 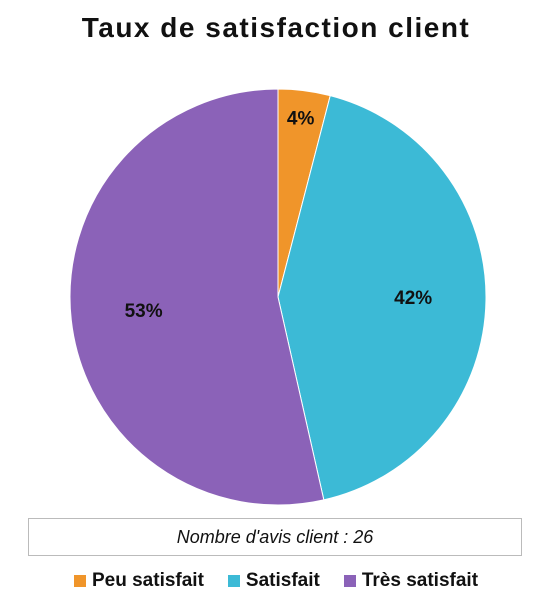 I want to click on legend: Peu satisfait Satisfait Très satisfait, so click(x=276, y=581).